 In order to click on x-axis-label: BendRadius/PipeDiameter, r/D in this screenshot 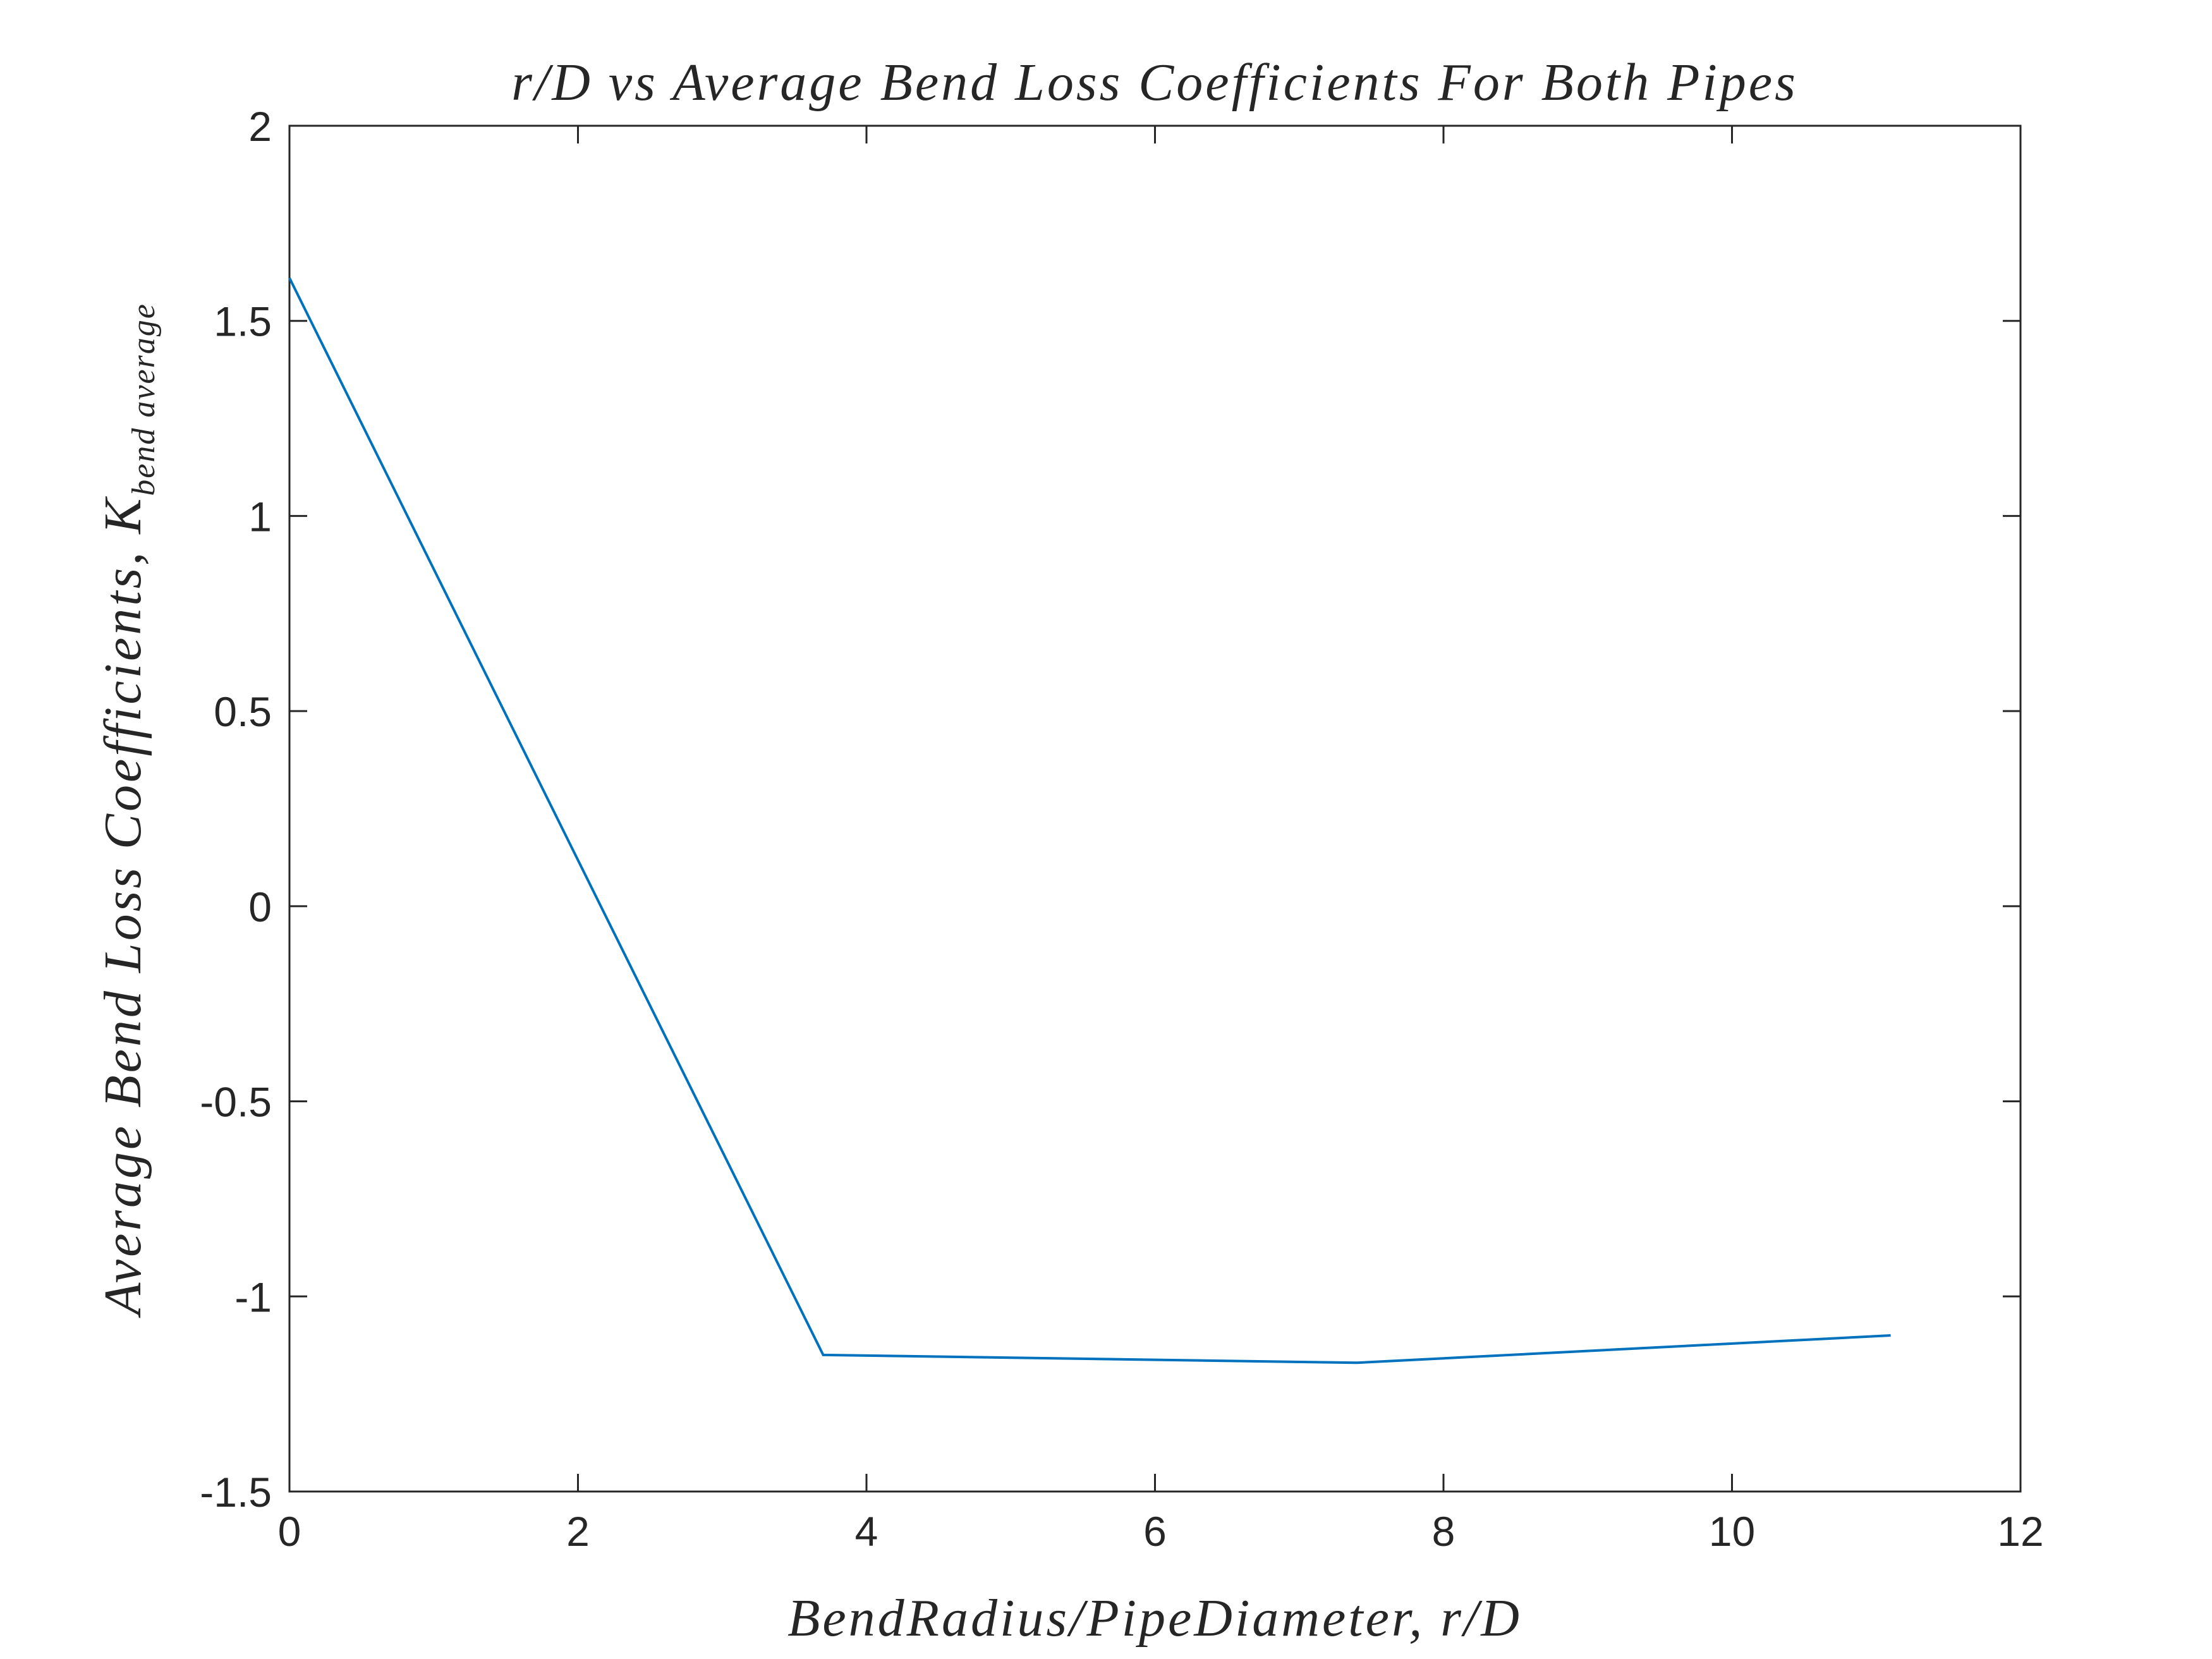, I will do `click(1154, 1618)`.